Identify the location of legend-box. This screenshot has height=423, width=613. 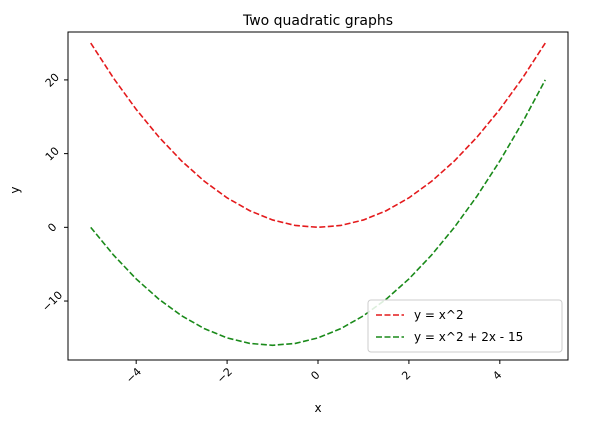
(465, 326).